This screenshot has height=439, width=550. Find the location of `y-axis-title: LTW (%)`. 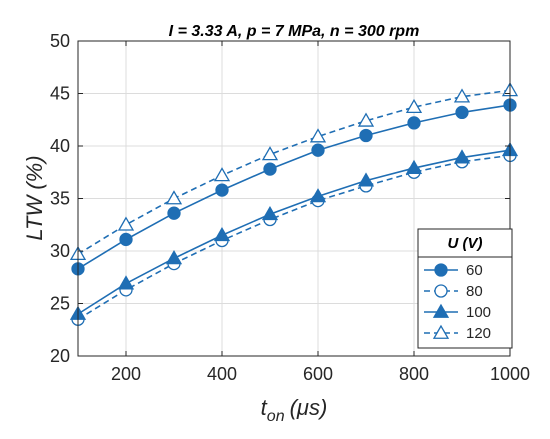

y-axis-title: LTW (%) is located at coordinates (34, 197).